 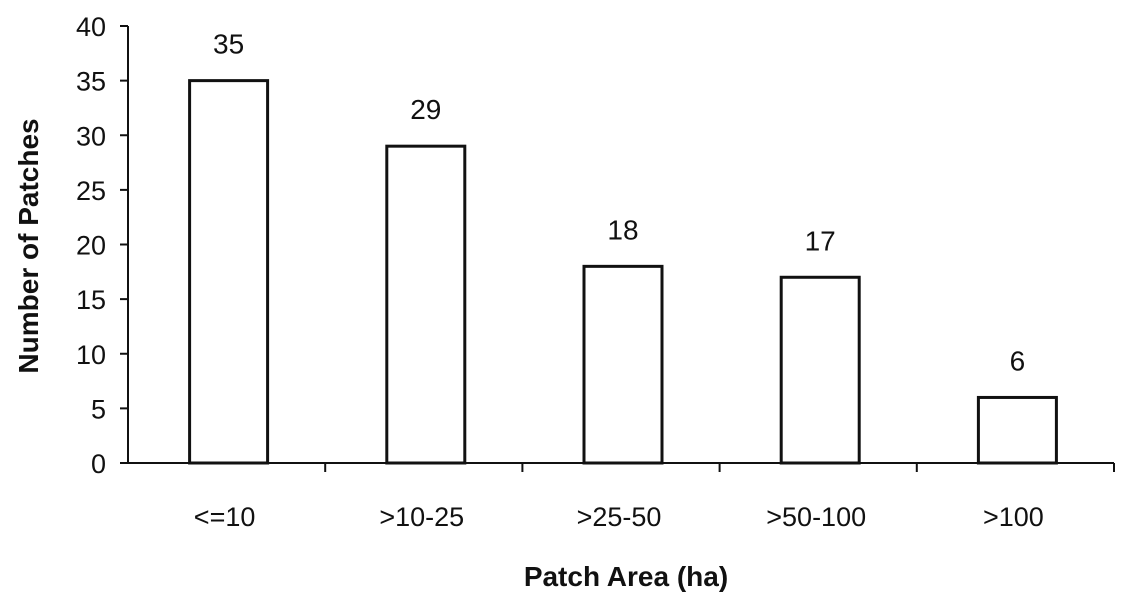 I want to click on y-tick-label: 25, so click(x=91, y=191).